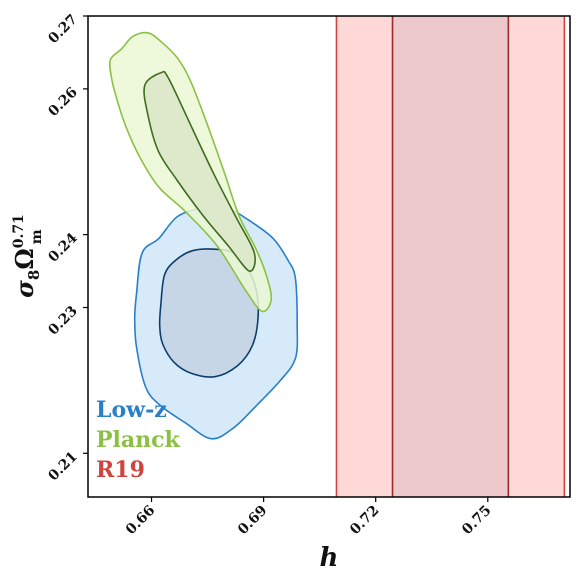 The width and height of the screenshot is (581, 581). I want to click on svg-text:σ8Ω0.71m: σ8Ω0.71 m, so click(27, 256).